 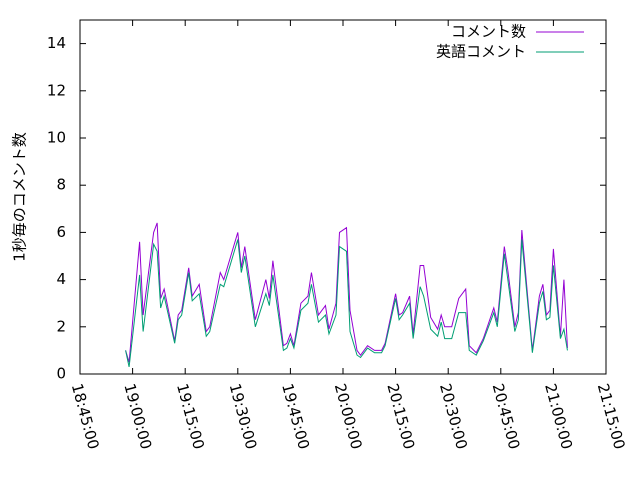 I want to click on y-tick-label: 10, so click(x=56, y=138).